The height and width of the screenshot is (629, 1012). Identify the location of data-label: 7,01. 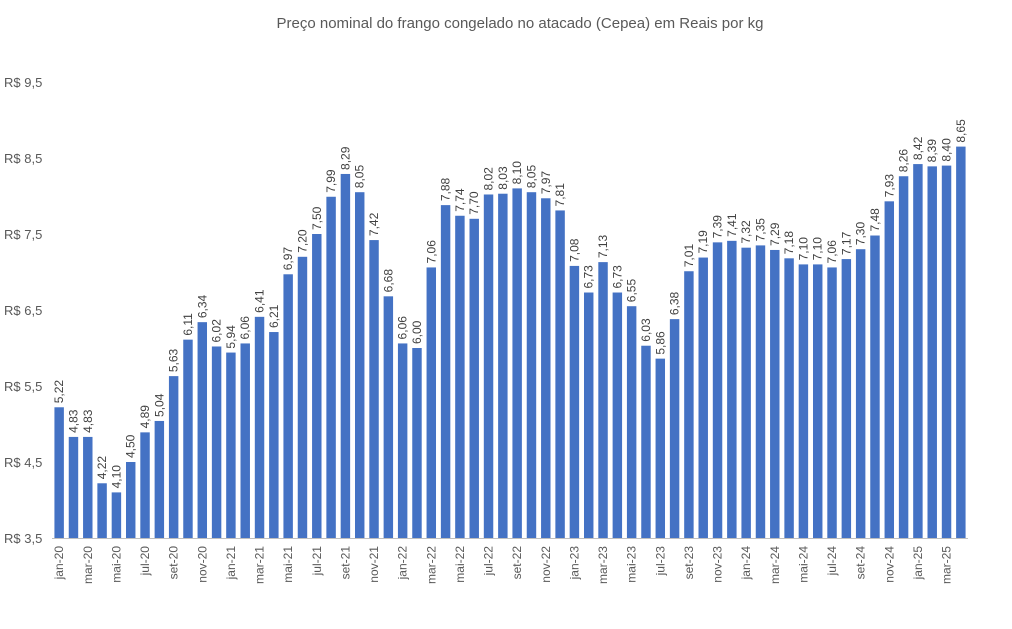
(689, 256).